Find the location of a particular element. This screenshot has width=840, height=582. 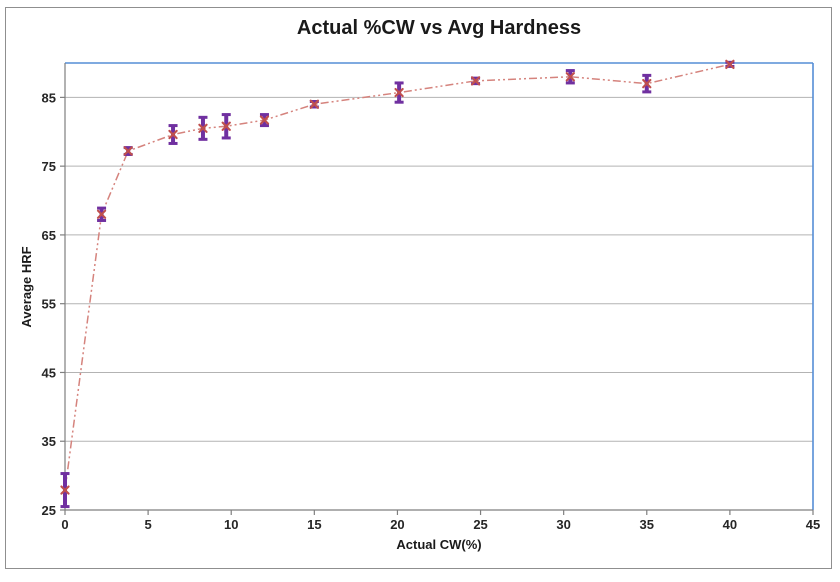

svg-text: 40 is located at coordinates (730, 524).